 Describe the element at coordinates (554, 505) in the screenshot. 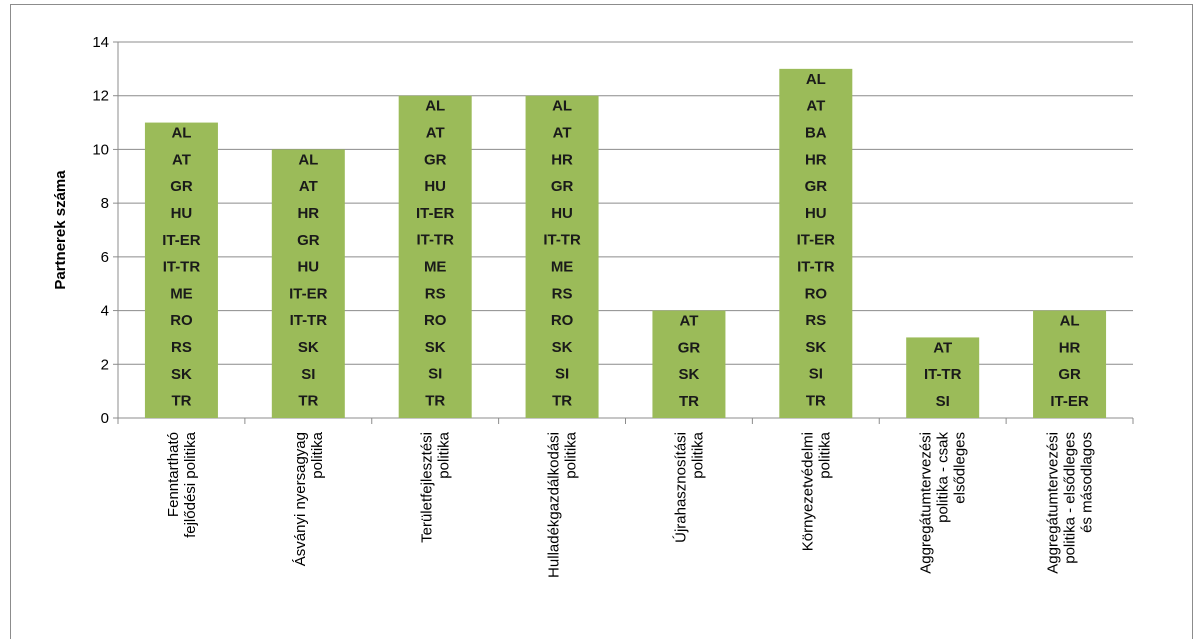

I see `x-category-label: Hulladékgazdálkodási` at that location.